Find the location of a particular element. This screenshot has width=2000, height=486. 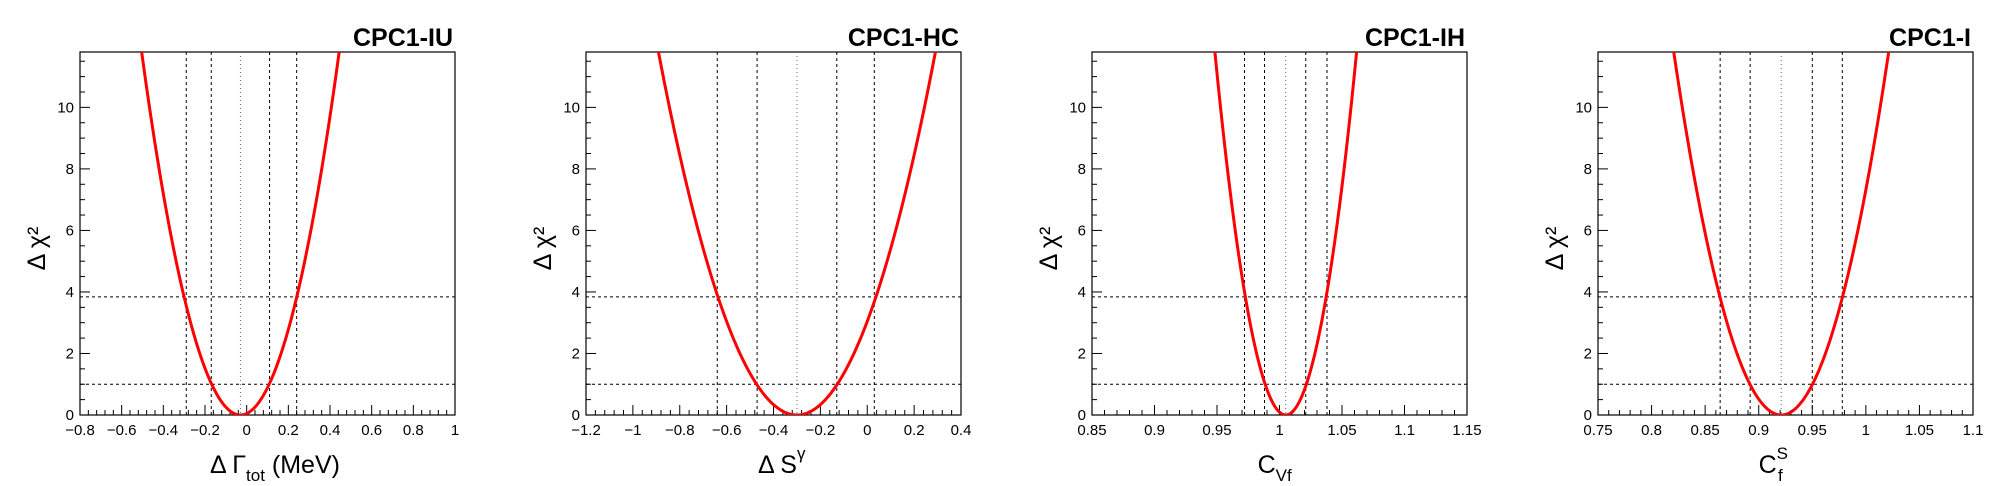

x-tick-label: 0.75 is located at coordinates (1597, 430).